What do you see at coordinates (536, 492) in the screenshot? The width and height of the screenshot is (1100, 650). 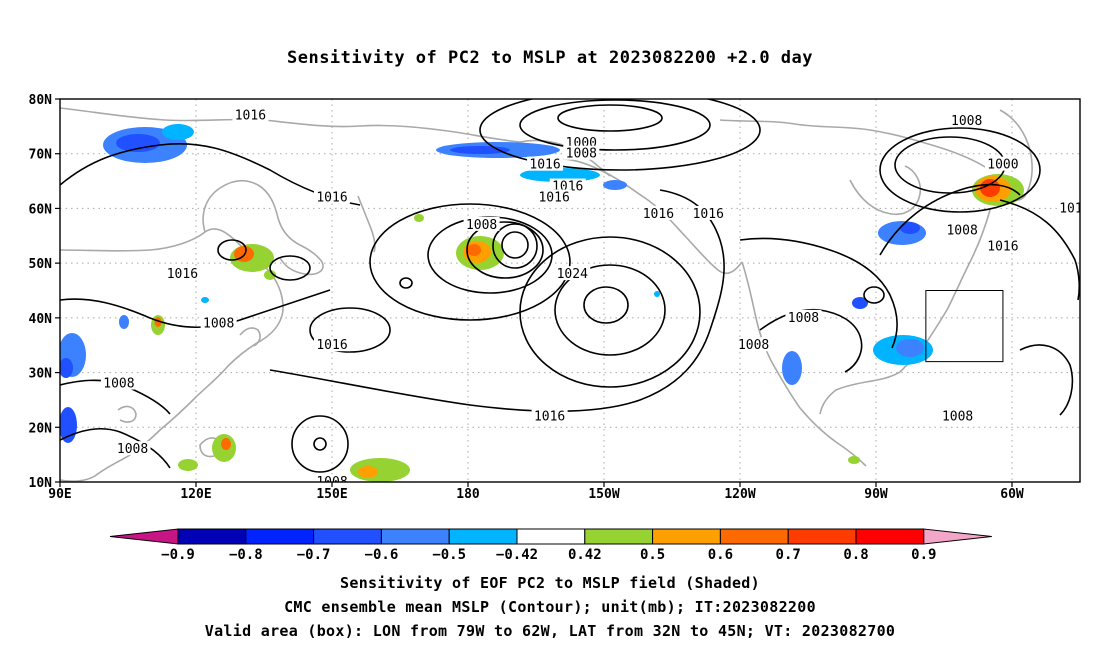 I see `longitude-axis: 90E 120E 150E 180 150W 120W 90W 60W` at bounding box center [536, 492].